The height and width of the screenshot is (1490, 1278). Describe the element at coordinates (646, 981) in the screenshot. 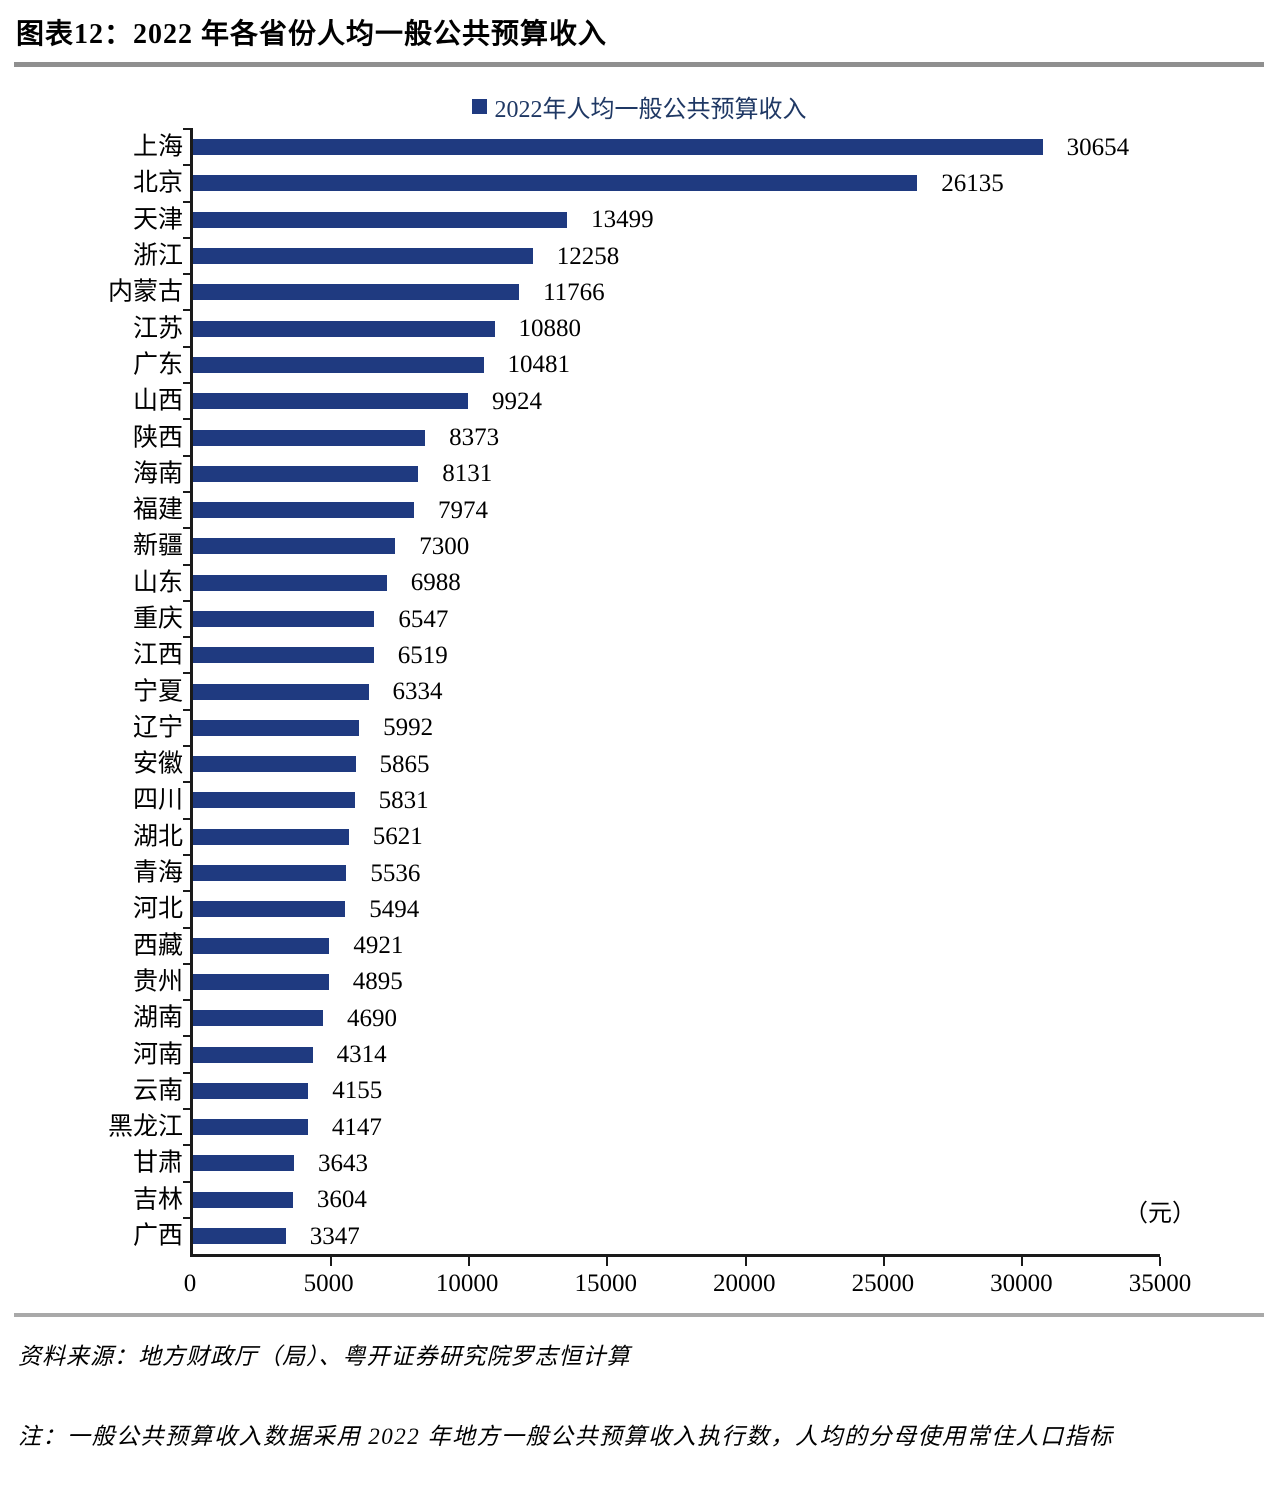

I see `bar-row: 贵州 4895` at that location.